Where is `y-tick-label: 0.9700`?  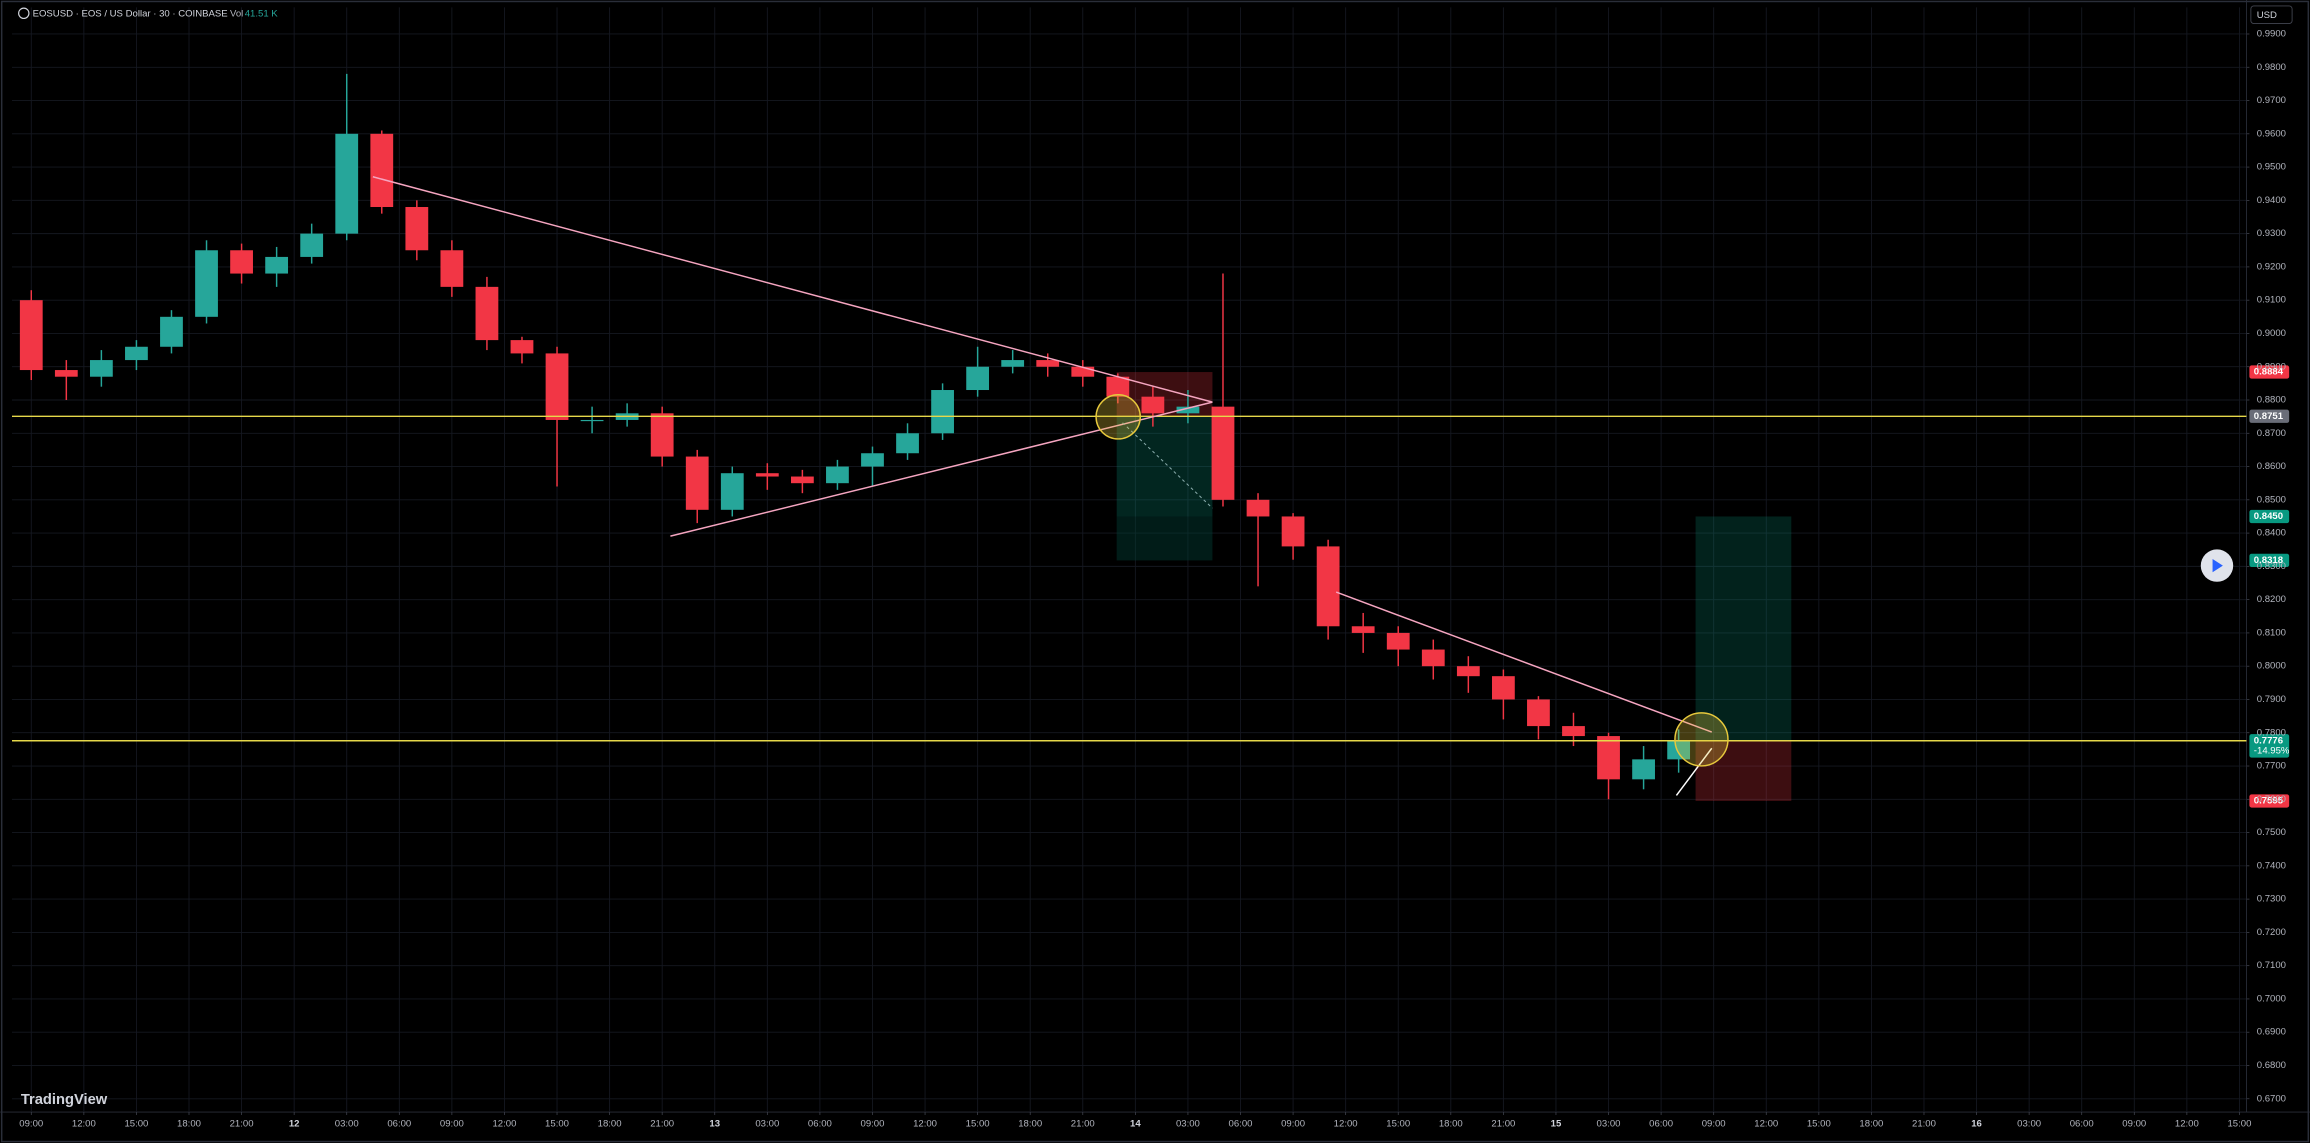
y-tick-label: 0.9700 is located at coordinates (2271, 100).